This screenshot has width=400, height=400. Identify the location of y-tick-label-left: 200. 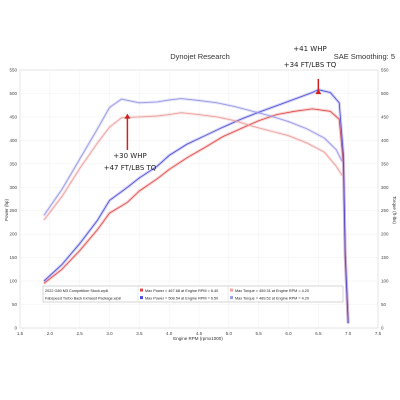
(13, 234).